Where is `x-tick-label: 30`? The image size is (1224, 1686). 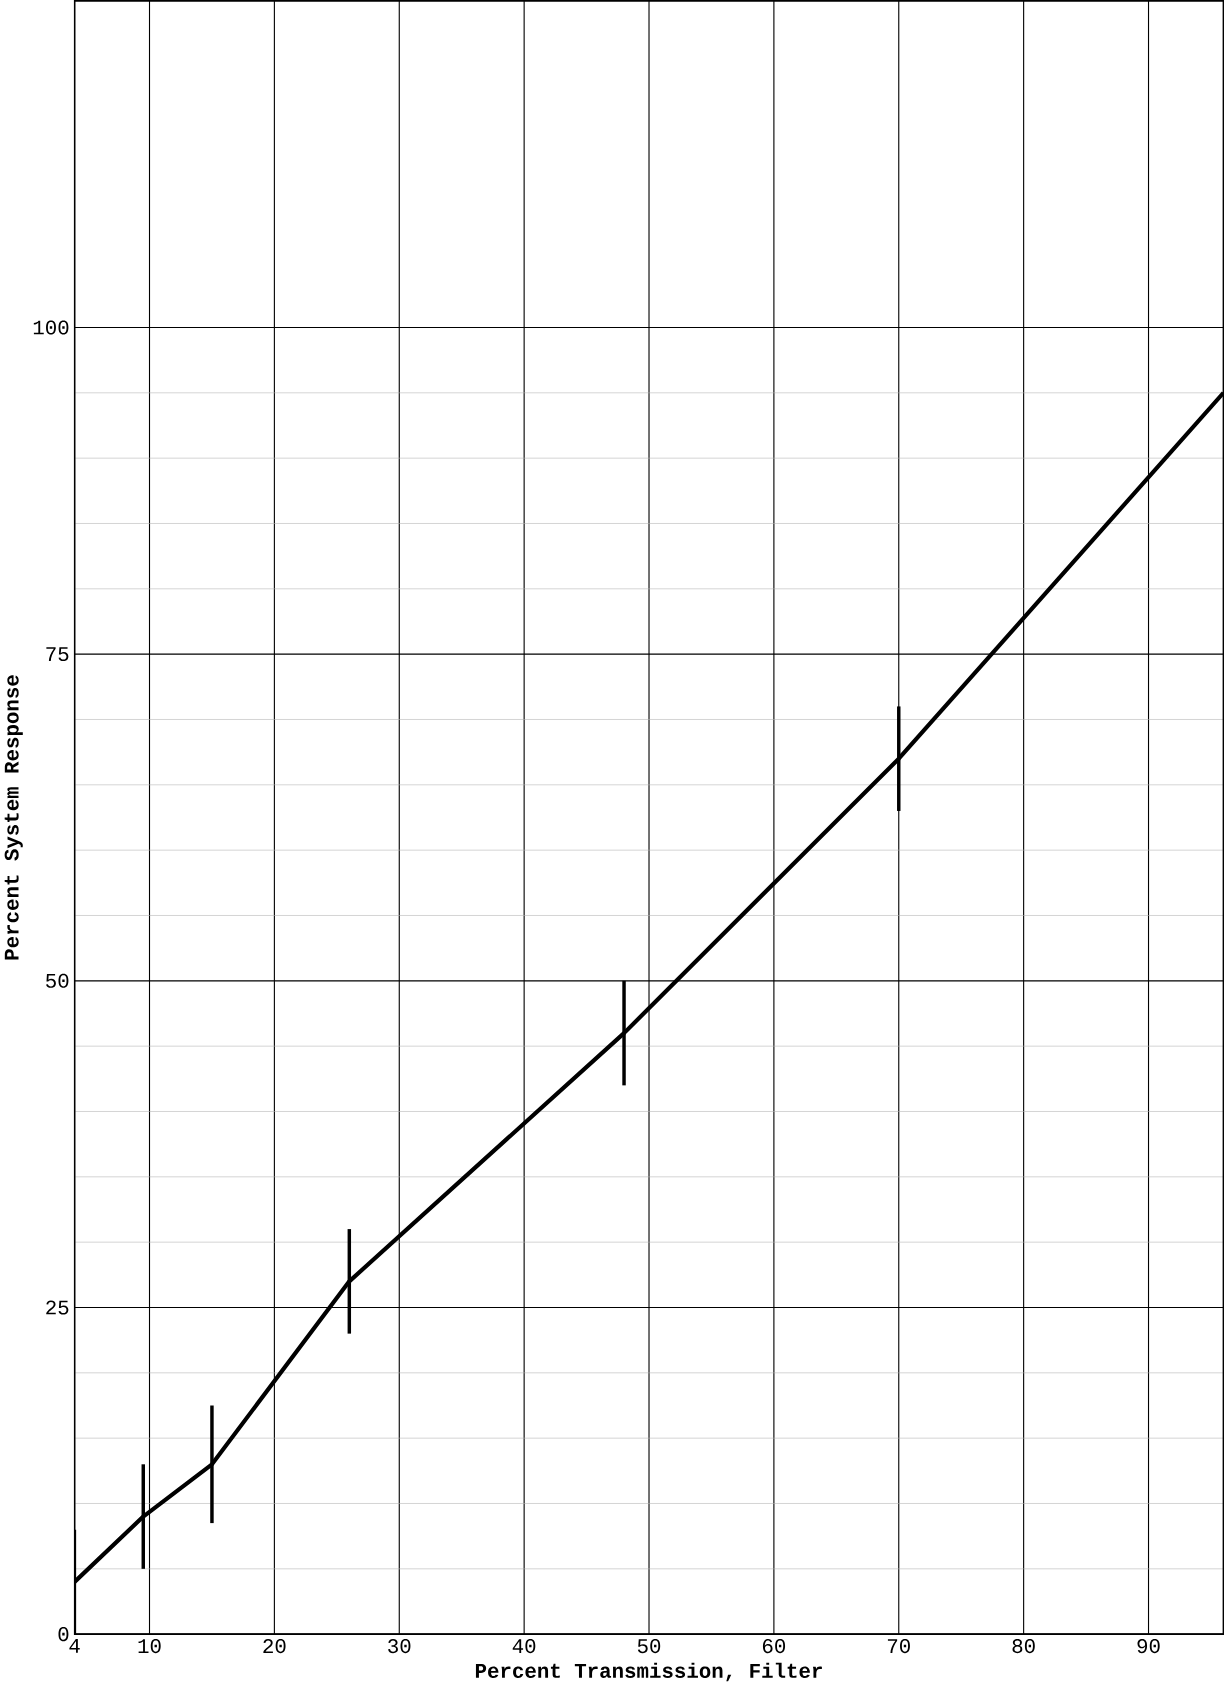
x-tick-label: 30 is located at coordinates (399, 1646).